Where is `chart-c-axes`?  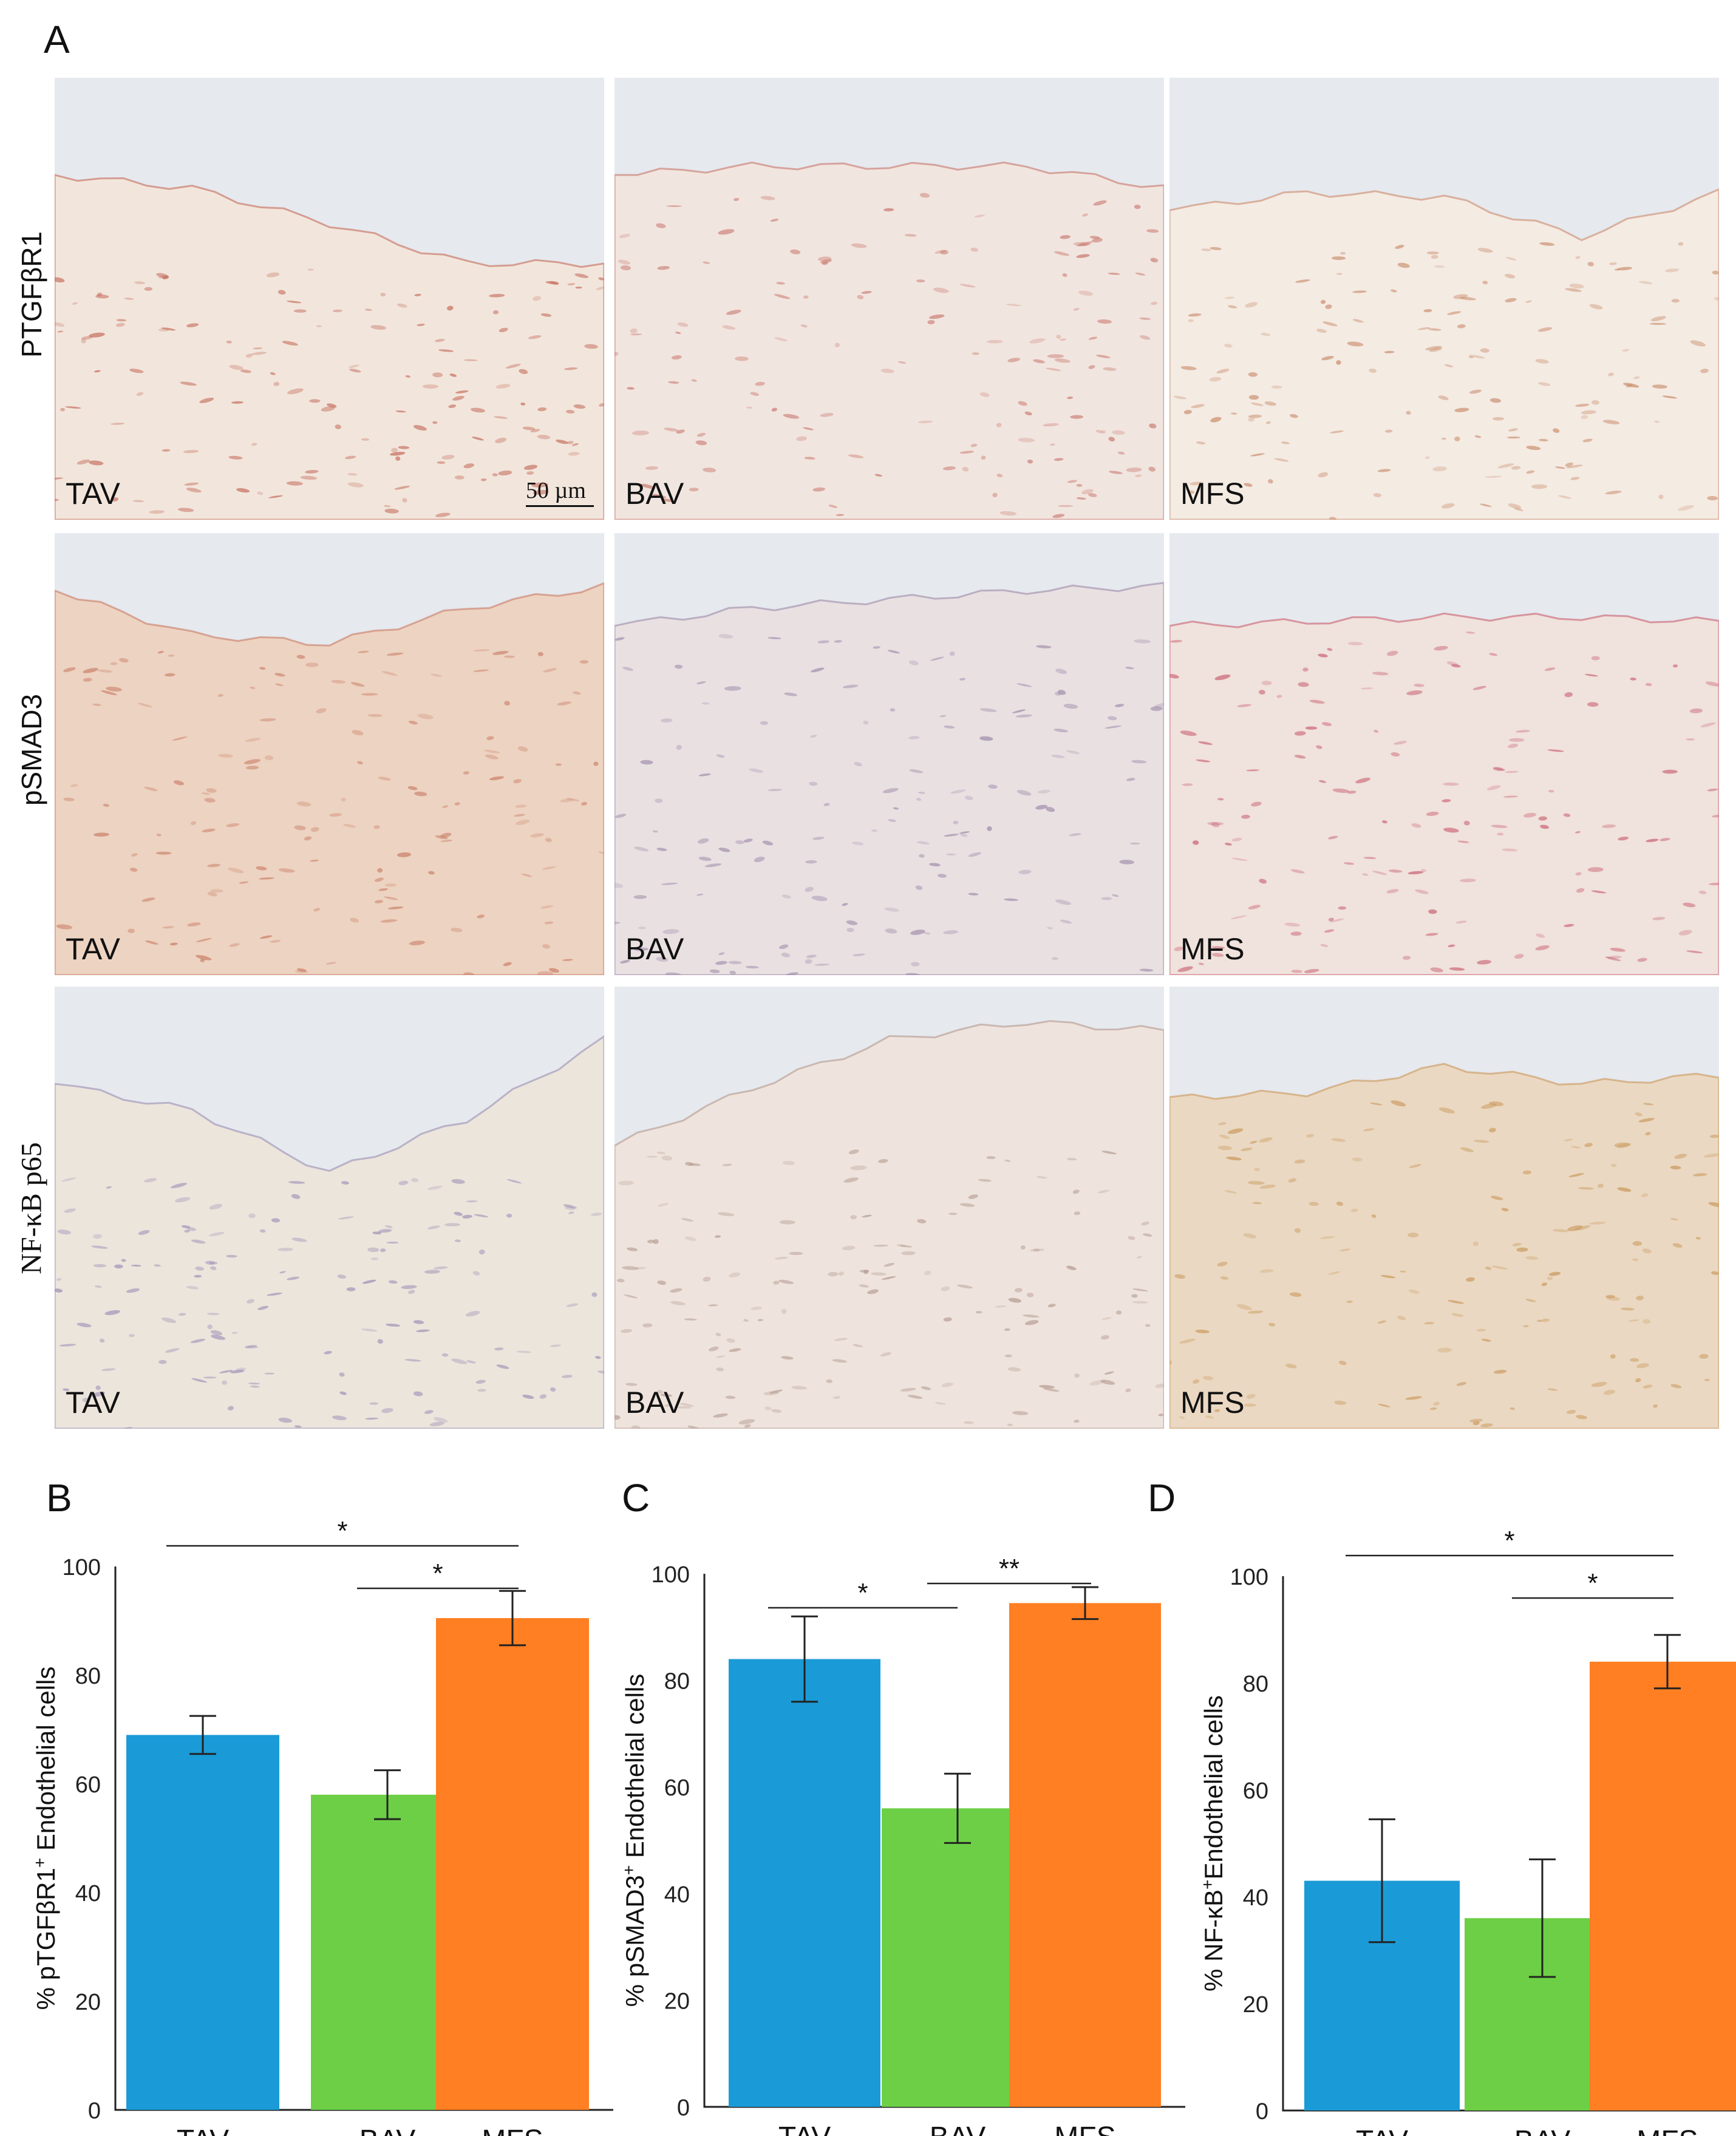
chart-c-axes is located at coordinates (944, 1841).